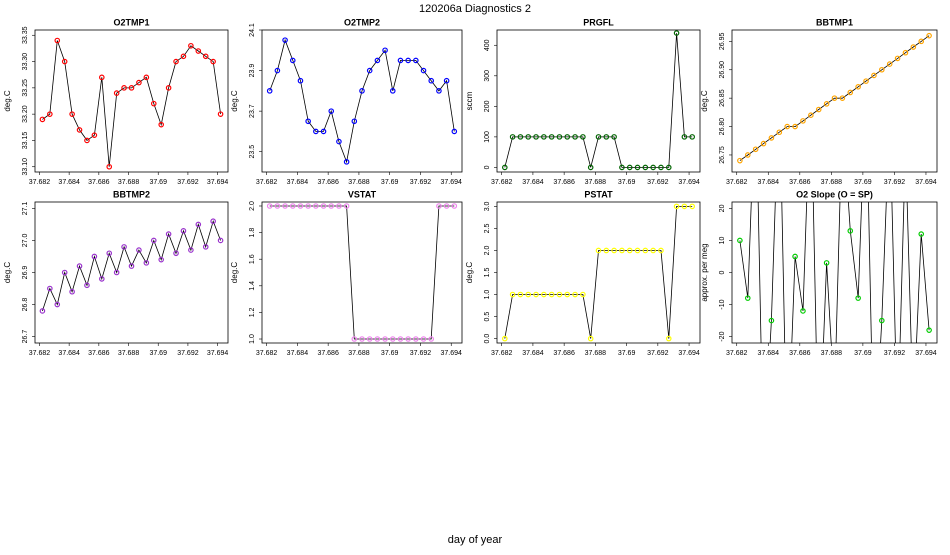 This screenshot has width=950, height=555. What do you see at coordinates (252, 206) in the screenshot?
I see `y-tick-label: 2.0` at bounding box center [252, 206].